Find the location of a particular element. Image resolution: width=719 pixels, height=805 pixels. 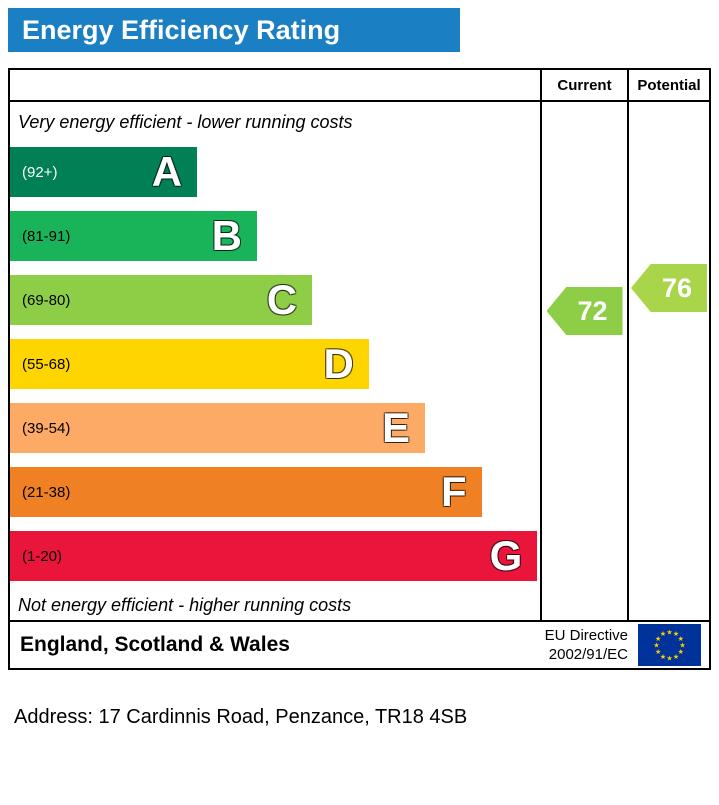

eu-directive-label: EU Directive 2002/91/EC is located at coordinates (586, 645).